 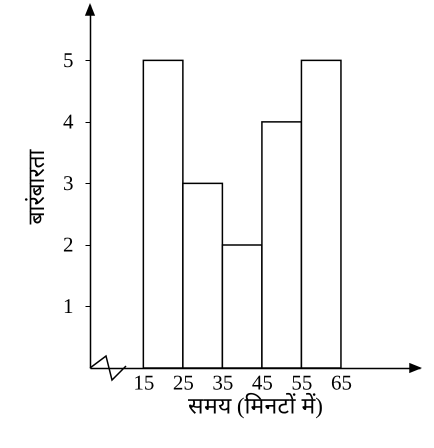 What do you see at coordinates (143, 382) in the screenshot?
I see `x-tick-label: 15` at bounding box center [143, 382].